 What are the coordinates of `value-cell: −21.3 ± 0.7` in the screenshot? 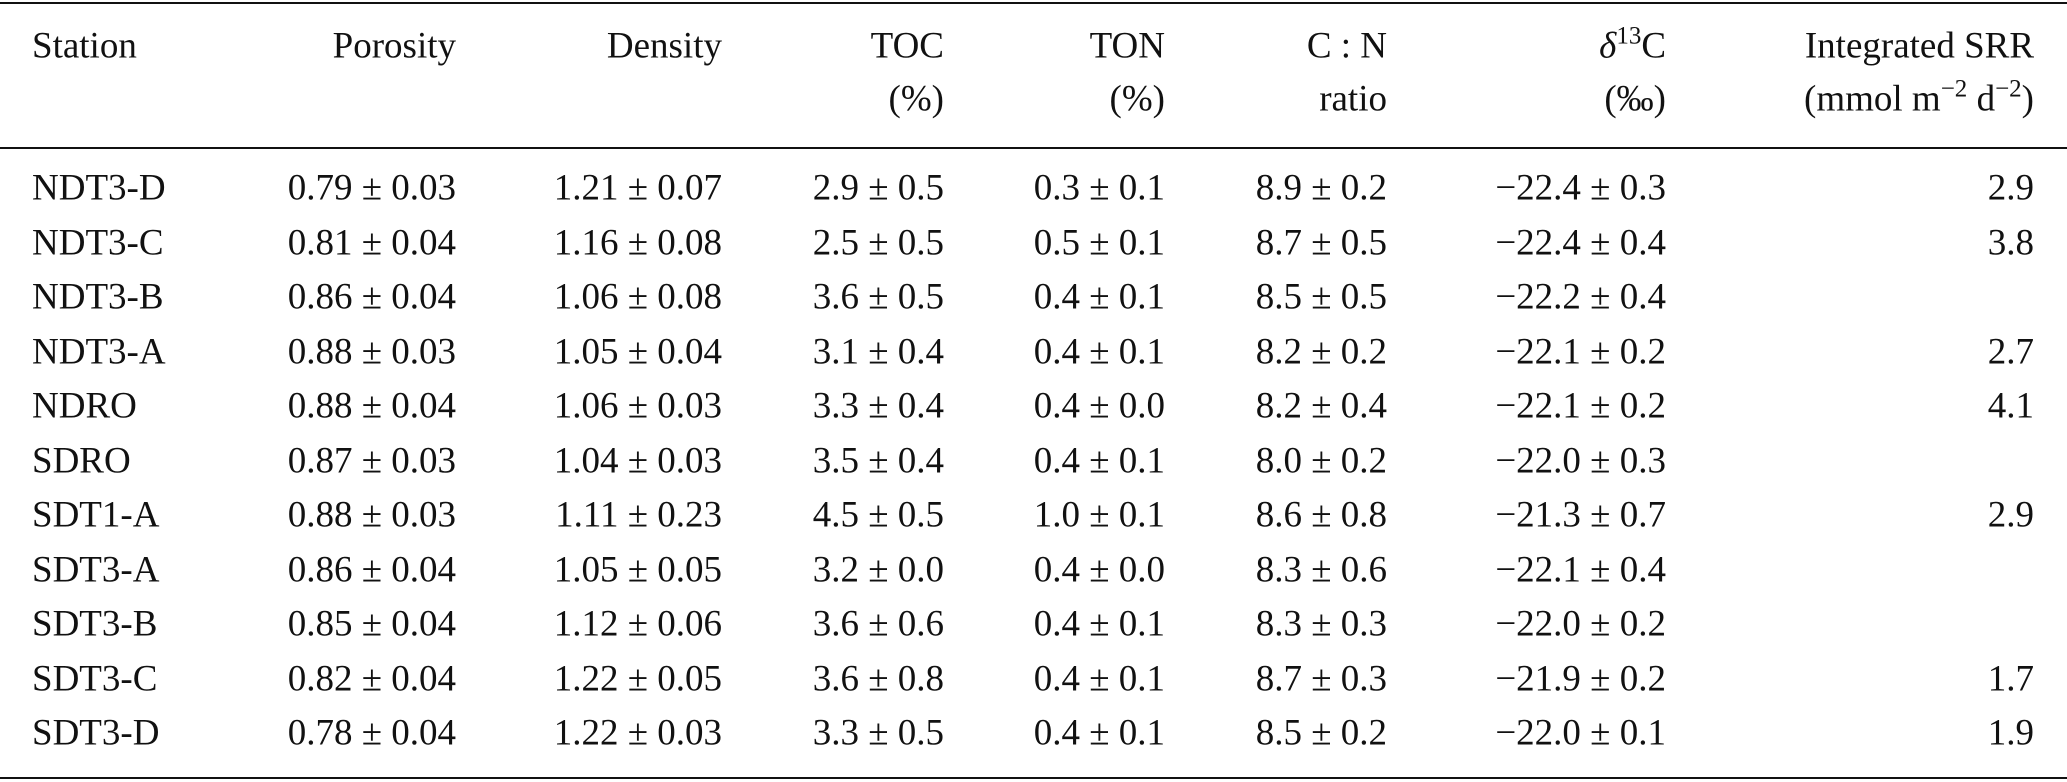 It's located at (1580, 515).